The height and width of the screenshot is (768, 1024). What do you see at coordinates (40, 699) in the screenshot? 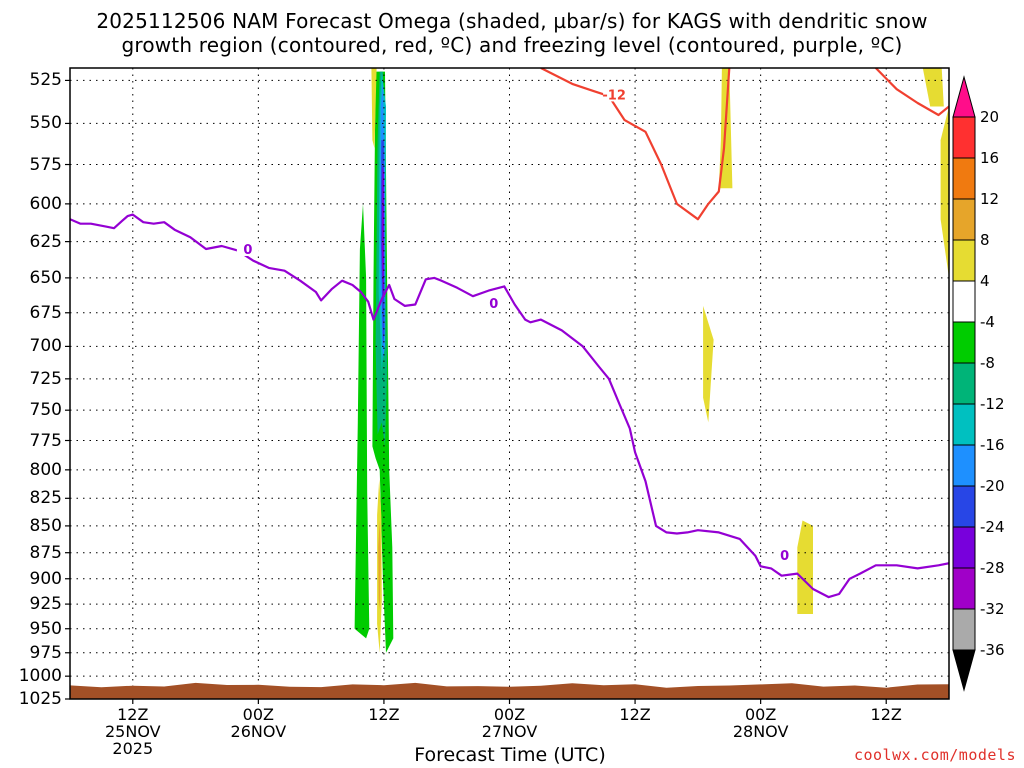
I see `y-tick-label: 1025` at bounding box center [40, 699].